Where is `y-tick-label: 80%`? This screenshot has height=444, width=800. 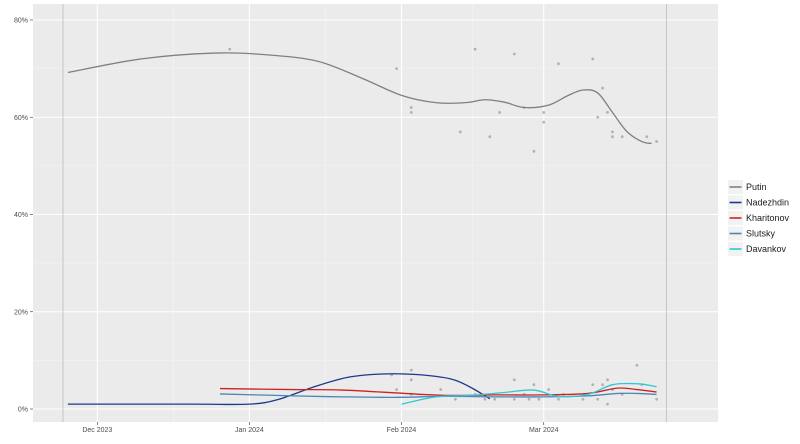 y-tick-label: 80% is located at coordinates (21, 21).